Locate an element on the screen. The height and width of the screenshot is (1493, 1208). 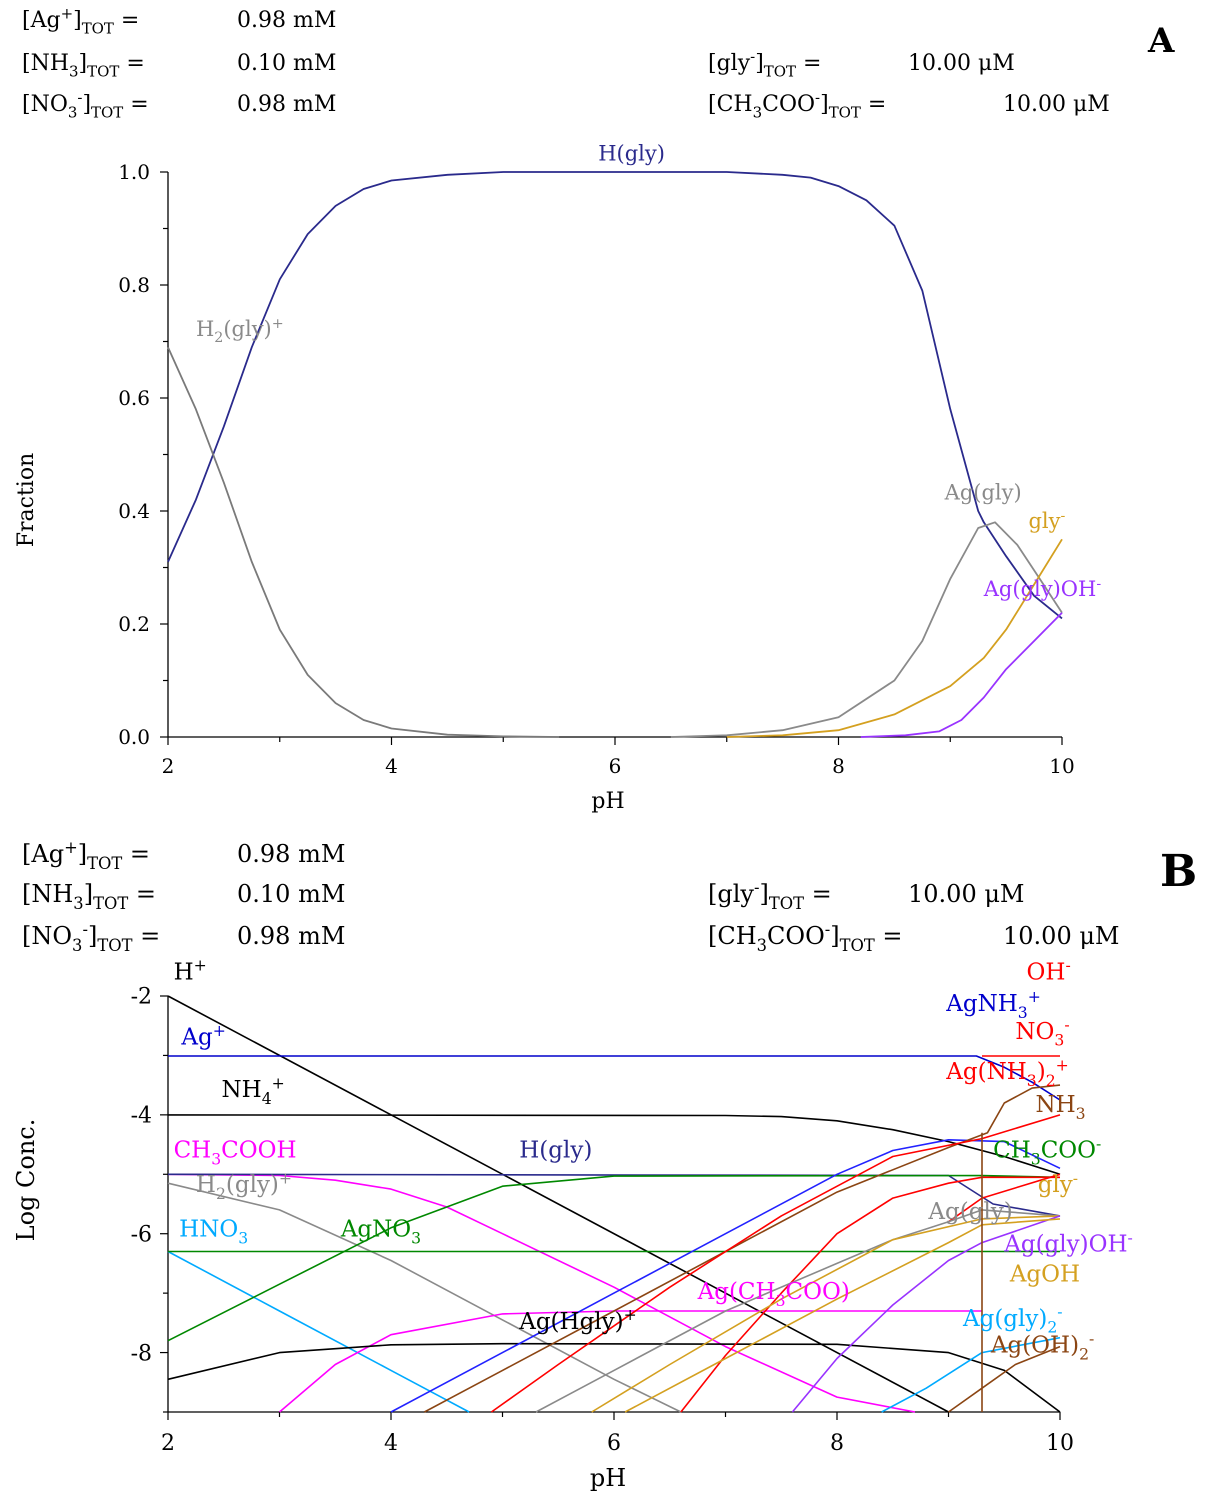
series-hno3 is located at coordinates (318, 1331).